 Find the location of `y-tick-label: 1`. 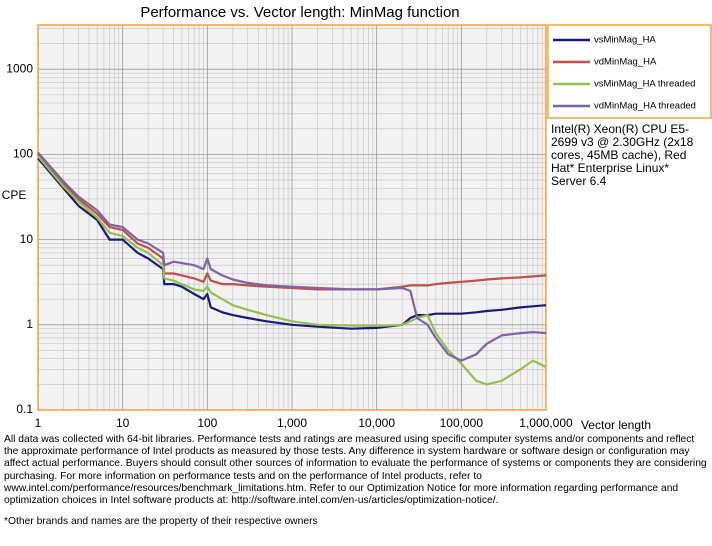

y-tick-label: 1 is located at coordinates (29, 324).